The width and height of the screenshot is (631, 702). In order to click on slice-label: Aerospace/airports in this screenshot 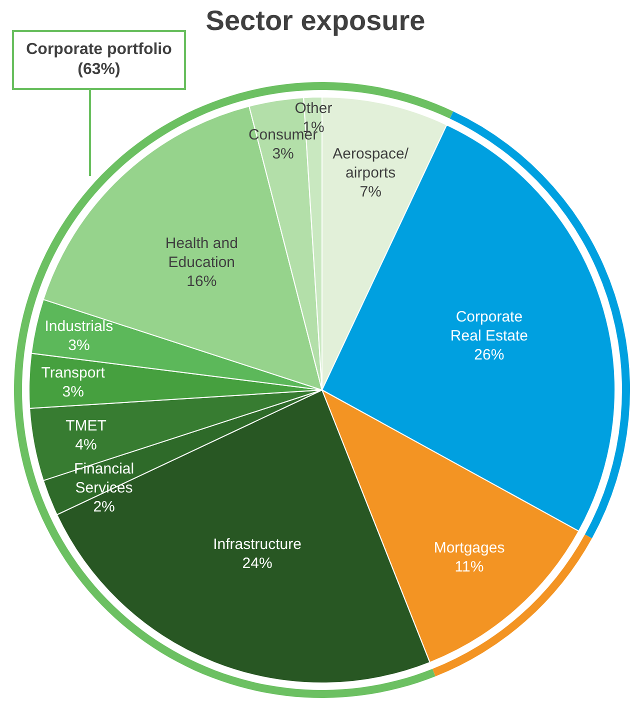, I will do `click(371, 164)`.